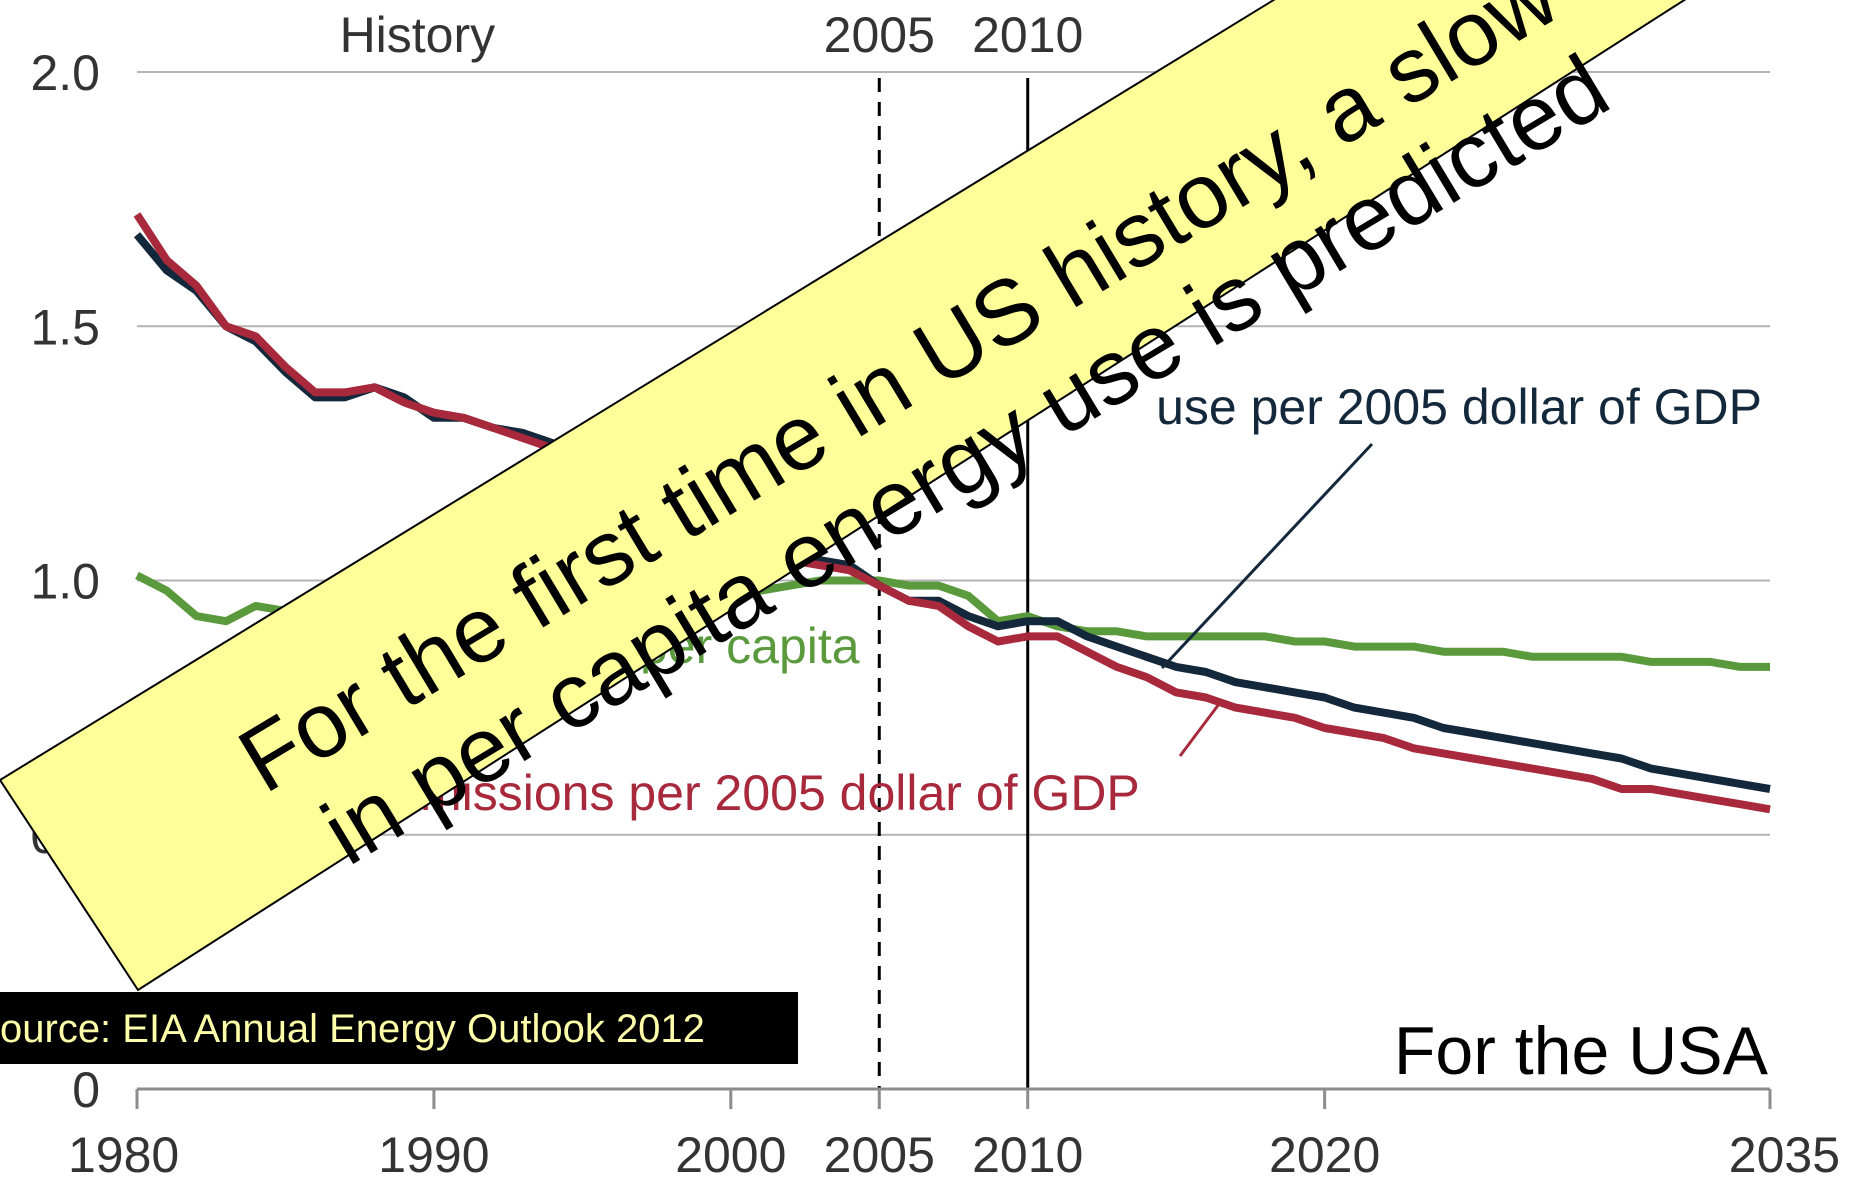  Describe the element at coordinates (1459, 407) in the screenshot. I see `series-label-energy-gdp: use per 2005 dollar of GDP` at that location.